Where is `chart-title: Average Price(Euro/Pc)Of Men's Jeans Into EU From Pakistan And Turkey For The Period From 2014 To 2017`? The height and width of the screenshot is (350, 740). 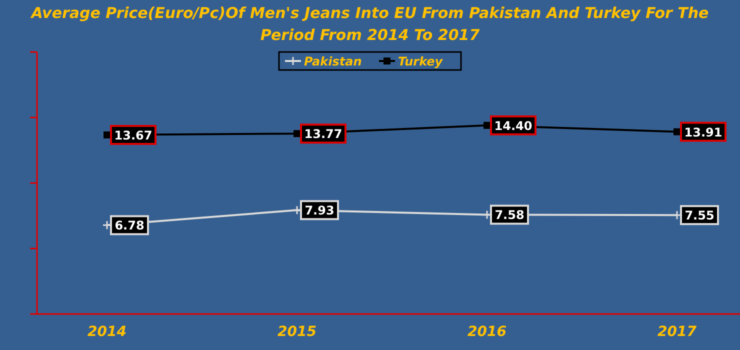
chart-title: Average Price(Euro/Pc)Of Men's Jeans Into EU From Pakistan And Turkey For The Period From 2014 To 2017 is located at coordinates (369, 24).